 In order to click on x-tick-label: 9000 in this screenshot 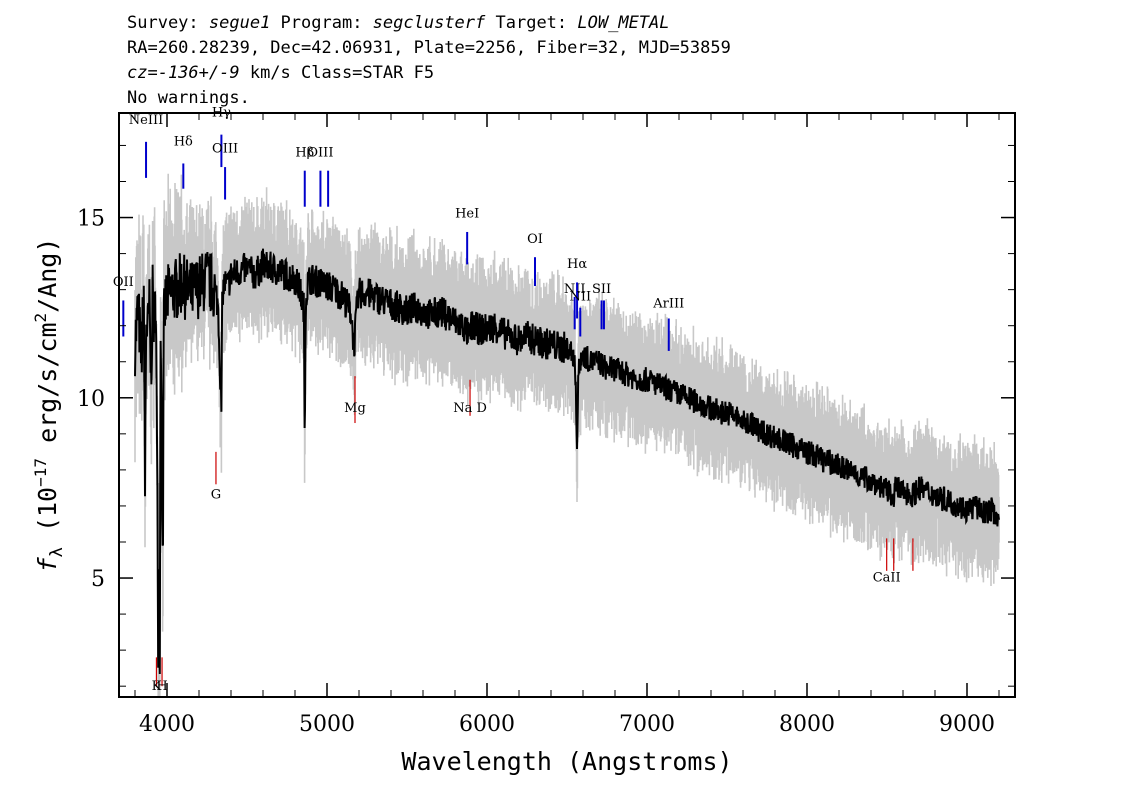, I will do `click(967, 724)`.